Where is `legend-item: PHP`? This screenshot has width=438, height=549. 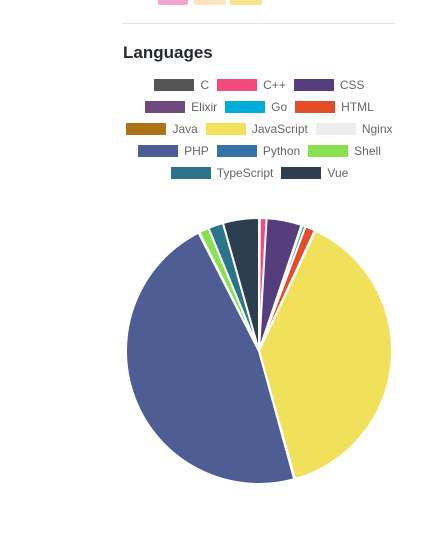
legend-item: PHP is located at coordinates (173, 151).